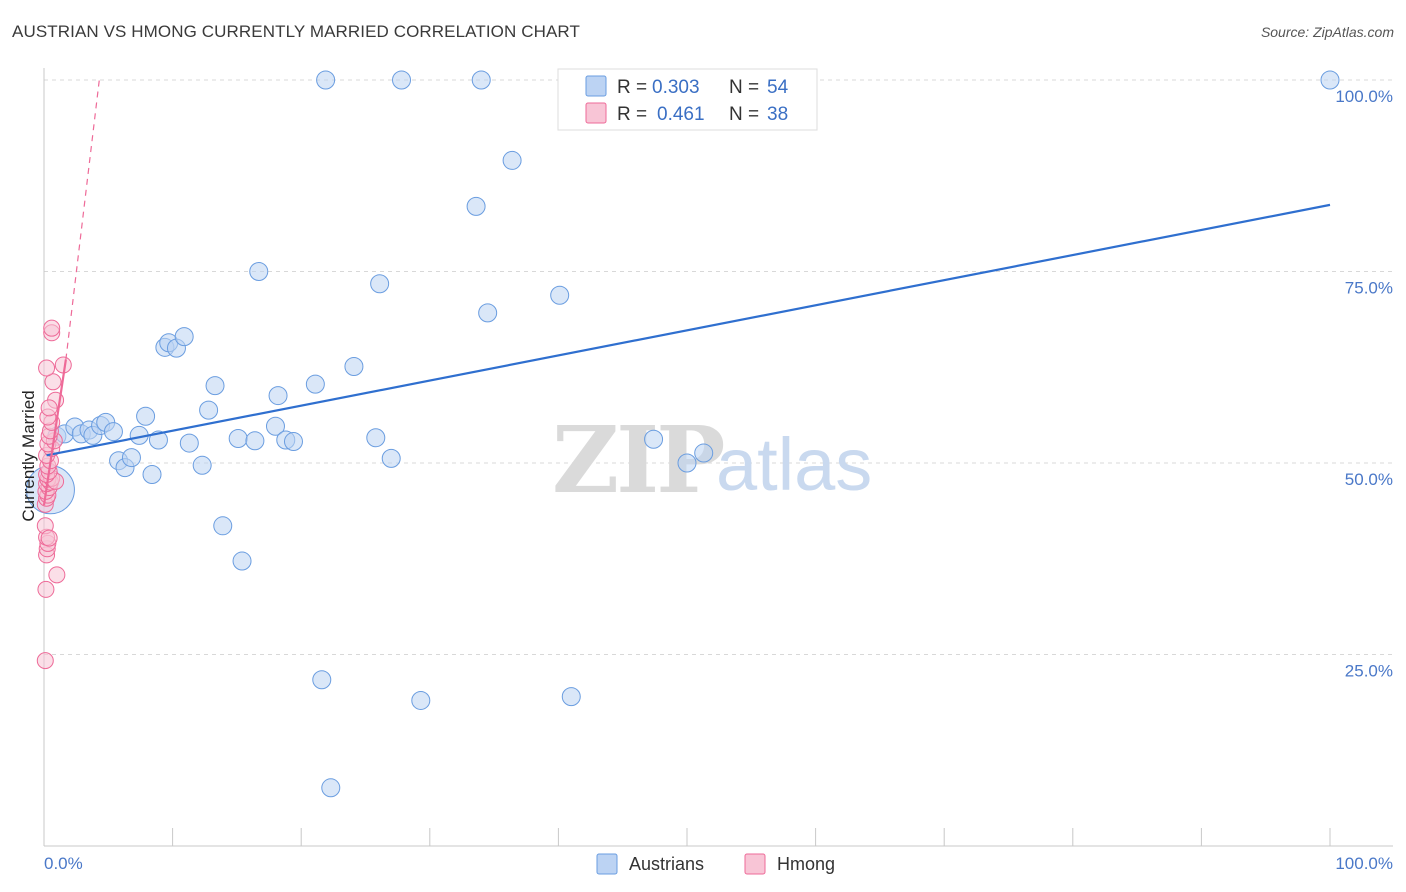 The image size is (1406, 892). Describe the element at coordinates (755, 864) in the screenshot. I see `bottom-legend-hmong-swatch` at that location.